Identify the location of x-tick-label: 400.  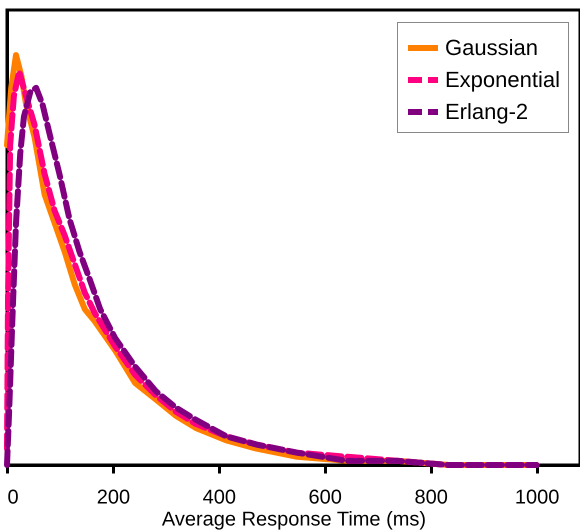
(219, 497).